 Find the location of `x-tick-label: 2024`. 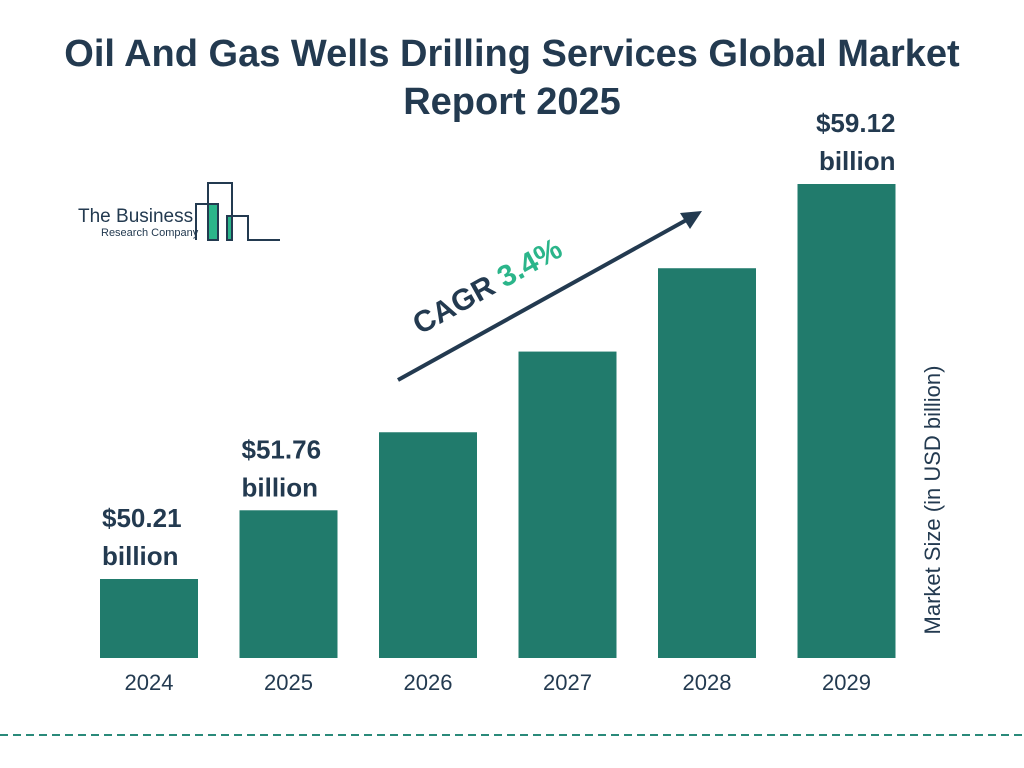

x-tick-label: 2024 is located at coordinates (149, 682).